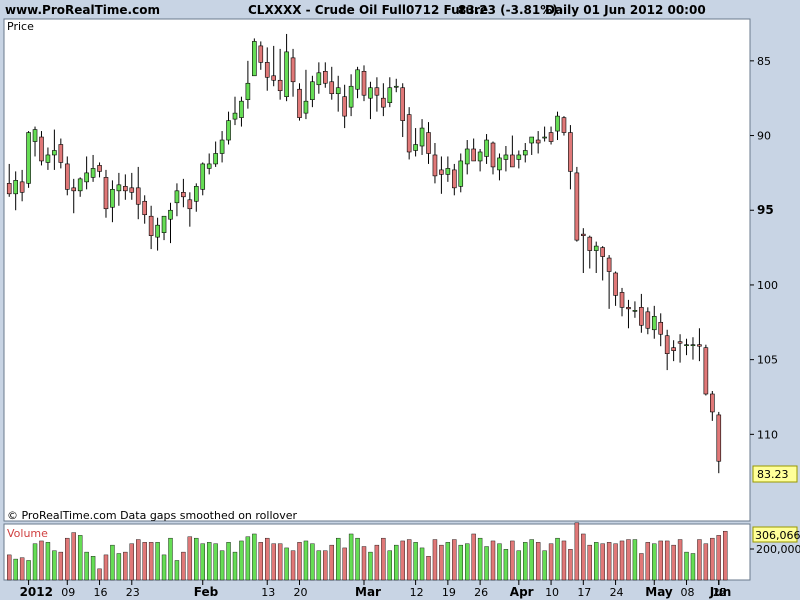  I want to click on period-date: Daily 01 Jun 2012 00:00, so click(625, 10).